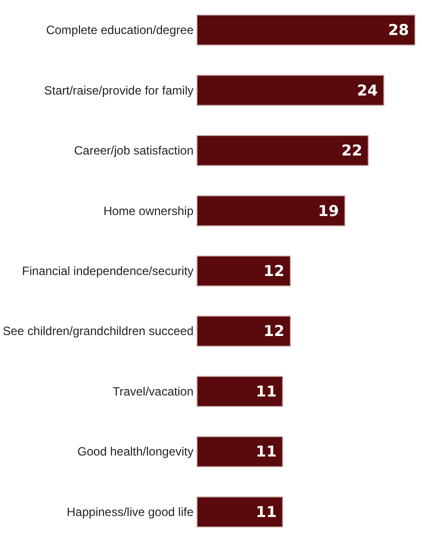  What do you see at coordinates (328, 211) in the screenshot?
I see `data-label: 19` at bounding box center [328, 211].